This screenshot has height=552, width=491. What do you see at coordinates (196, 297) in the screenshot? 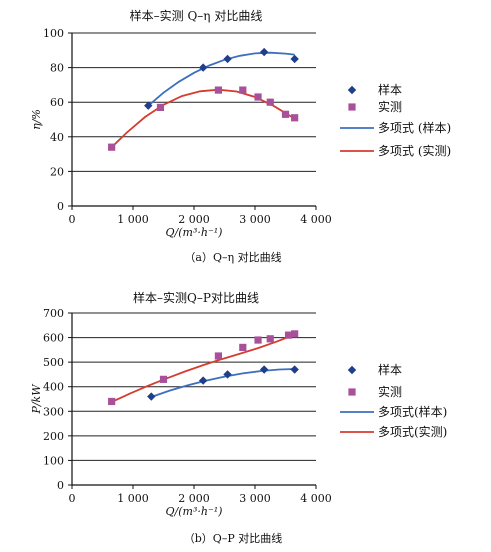
I see `chart-title: 样本–实测Q–P对比曲线` at bounding box center [196, 297].